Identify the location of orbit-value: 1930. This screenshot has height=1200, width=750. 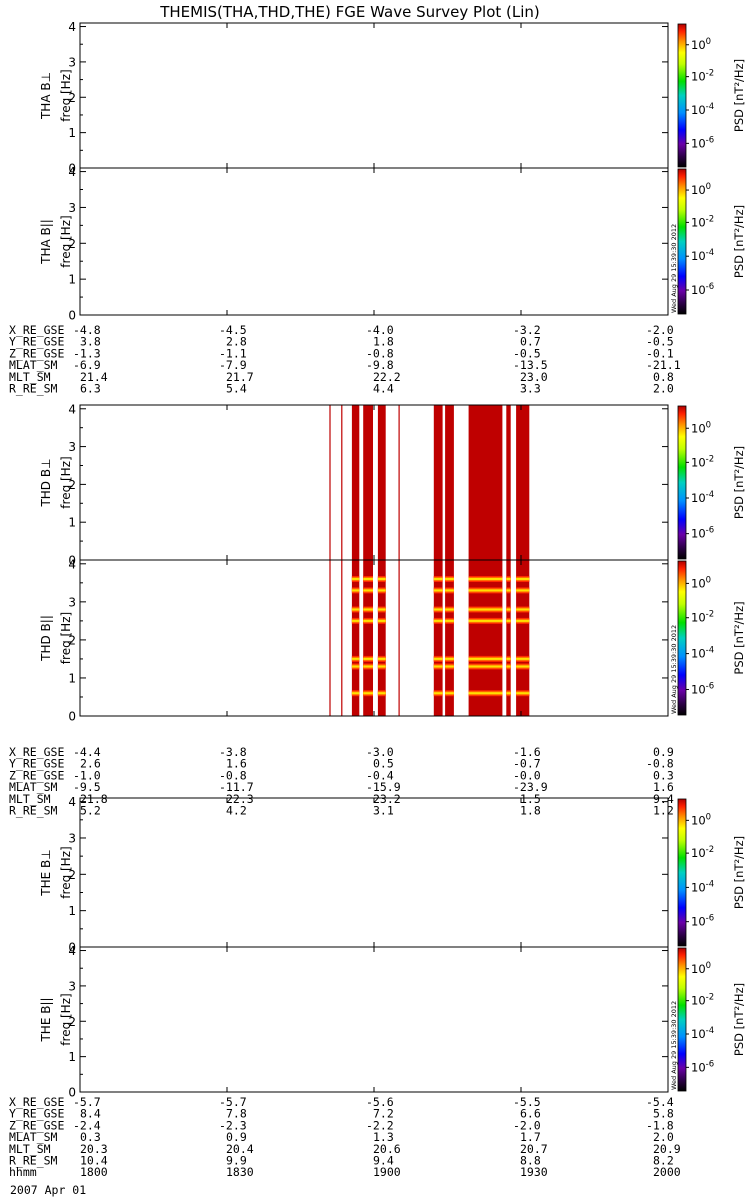
(534, 1172).